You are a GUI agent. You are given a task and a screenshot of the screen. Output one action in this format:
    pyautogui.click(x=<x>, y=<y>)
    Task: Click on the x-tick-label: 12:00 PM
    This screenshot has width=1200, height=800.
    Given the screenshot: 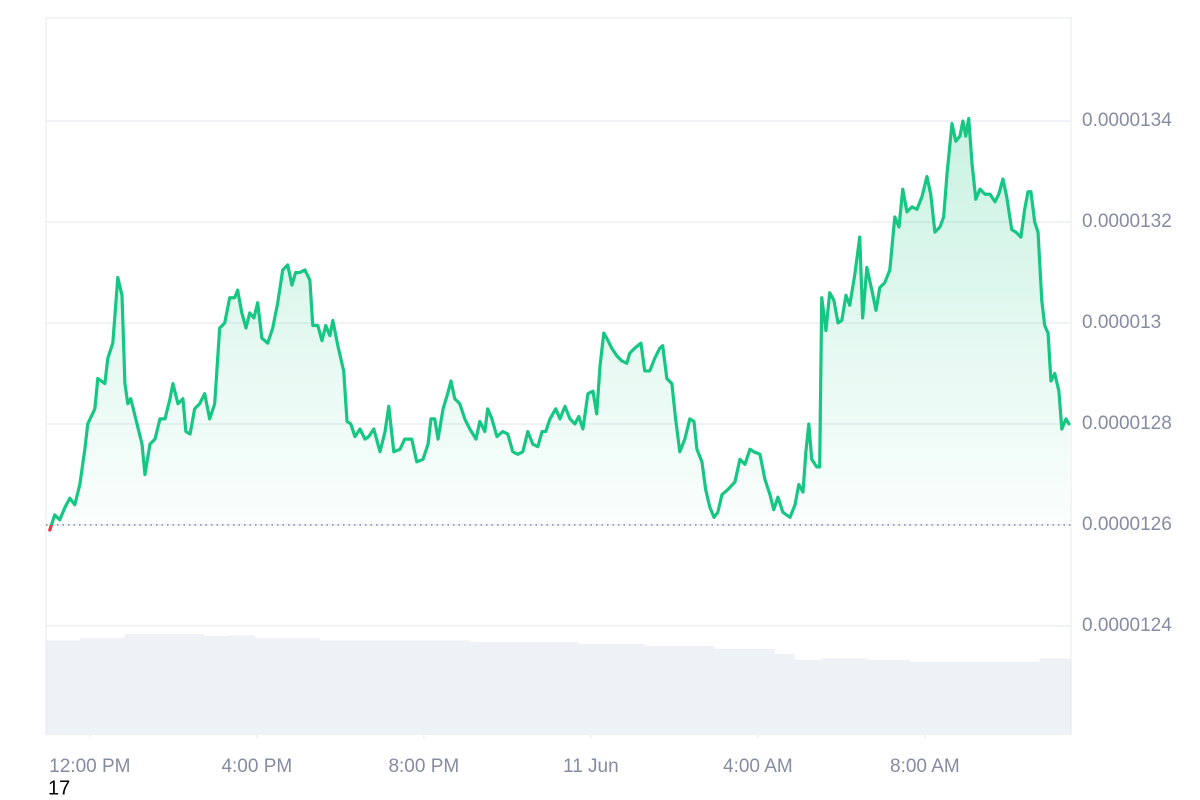 What is the action you would take?
    pyautogui.click(x=89, y=766)
    